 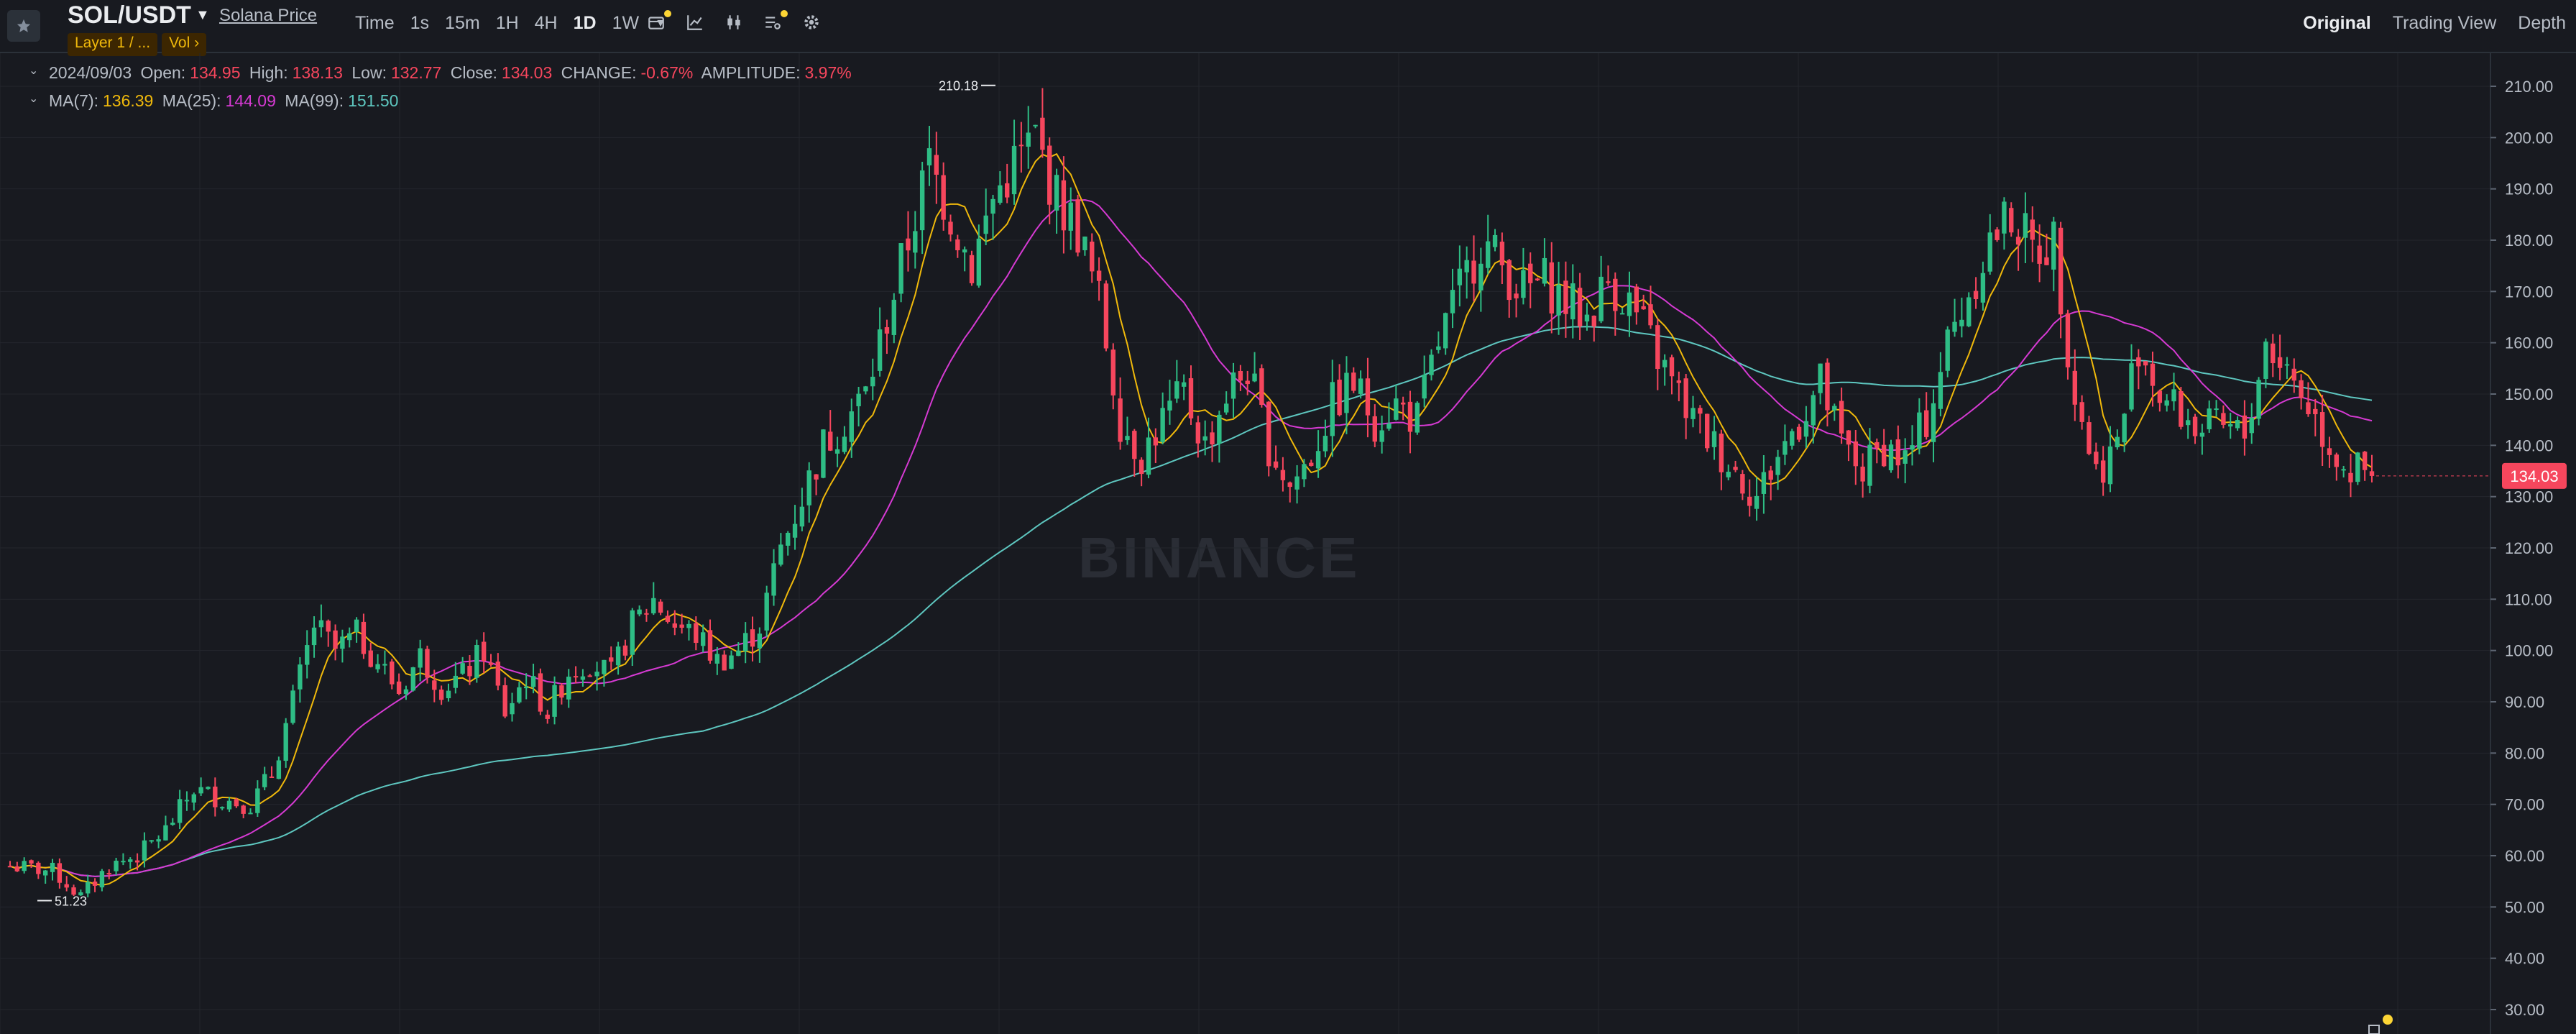 I want to click on view-original: Original, so click(x=2337, y=23).